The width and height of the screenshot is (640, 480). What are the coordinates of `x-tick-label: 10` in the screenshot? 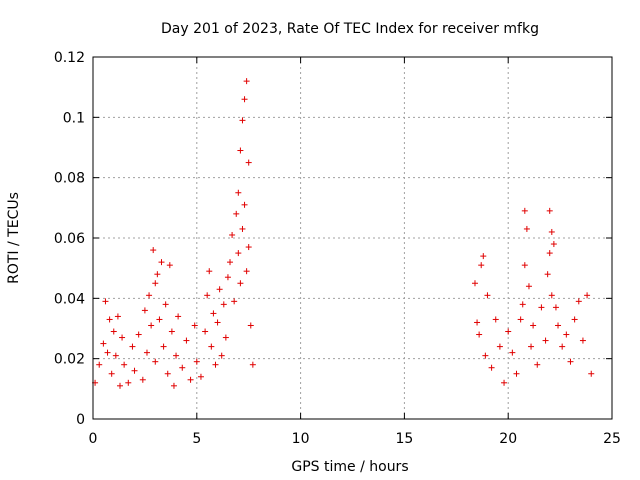 It's located at (301, 439).